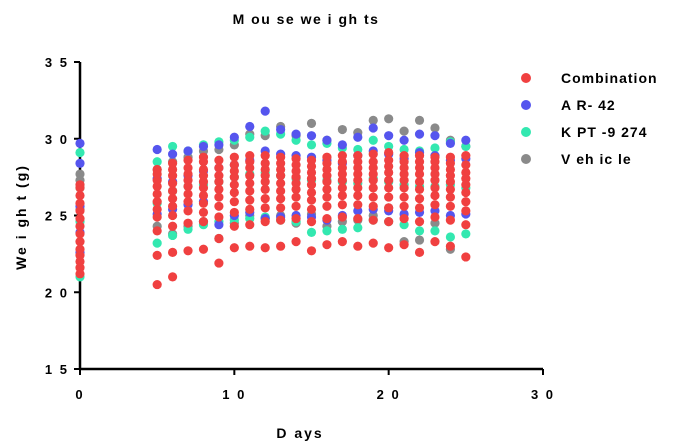 The width and height of the screenshot is (681, 446). Describe the element at coordinates (79, 394) in the screenshot. I see `x-tick-label: 0` at that location.